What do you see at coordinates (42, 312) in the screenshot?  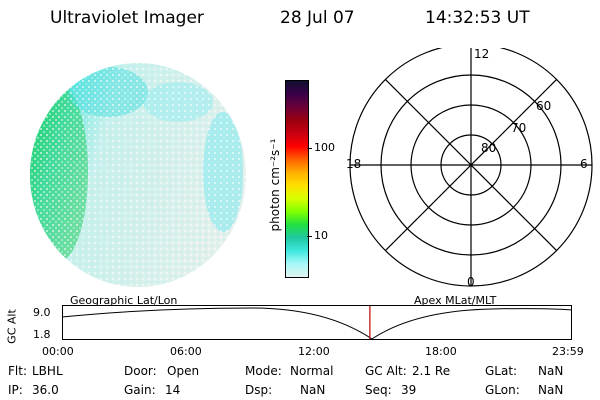 I see `timeline-y-max: 9.0` at bounding box center [42, 312].